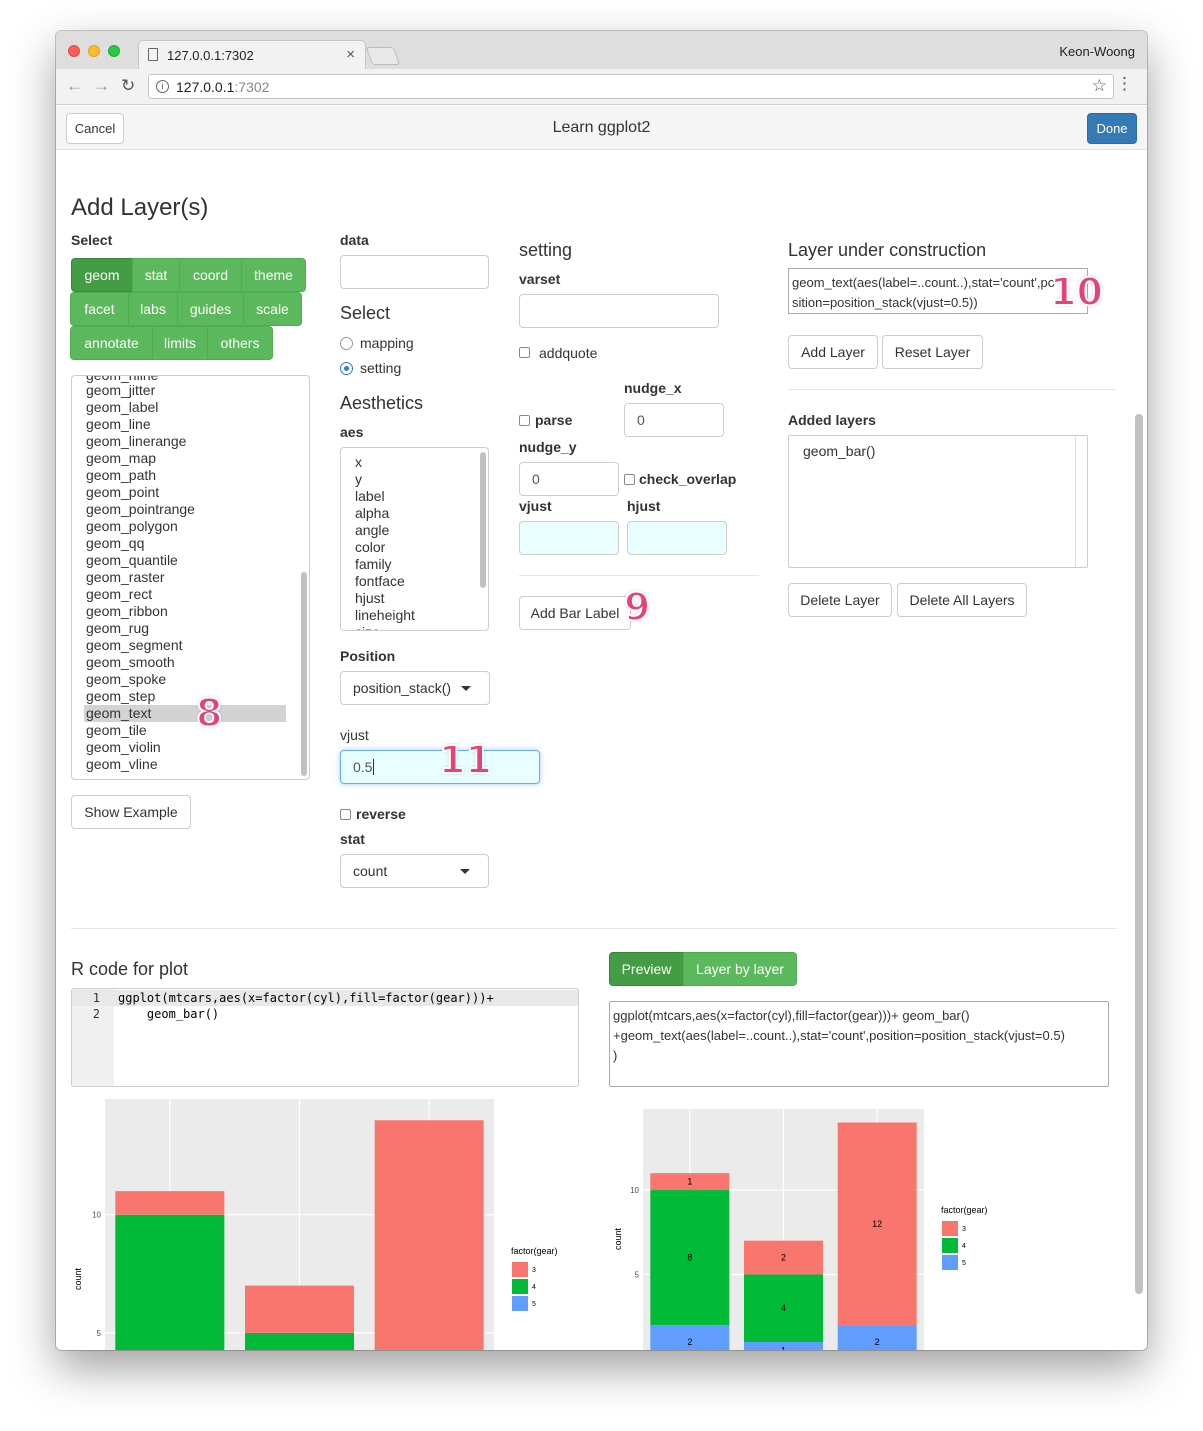 This screenshot has width=1203, height=1431. What do you see at coordinates (99, 309) in the screenshot?
I see `facet-button: facet` at bounding box center [99, 309].